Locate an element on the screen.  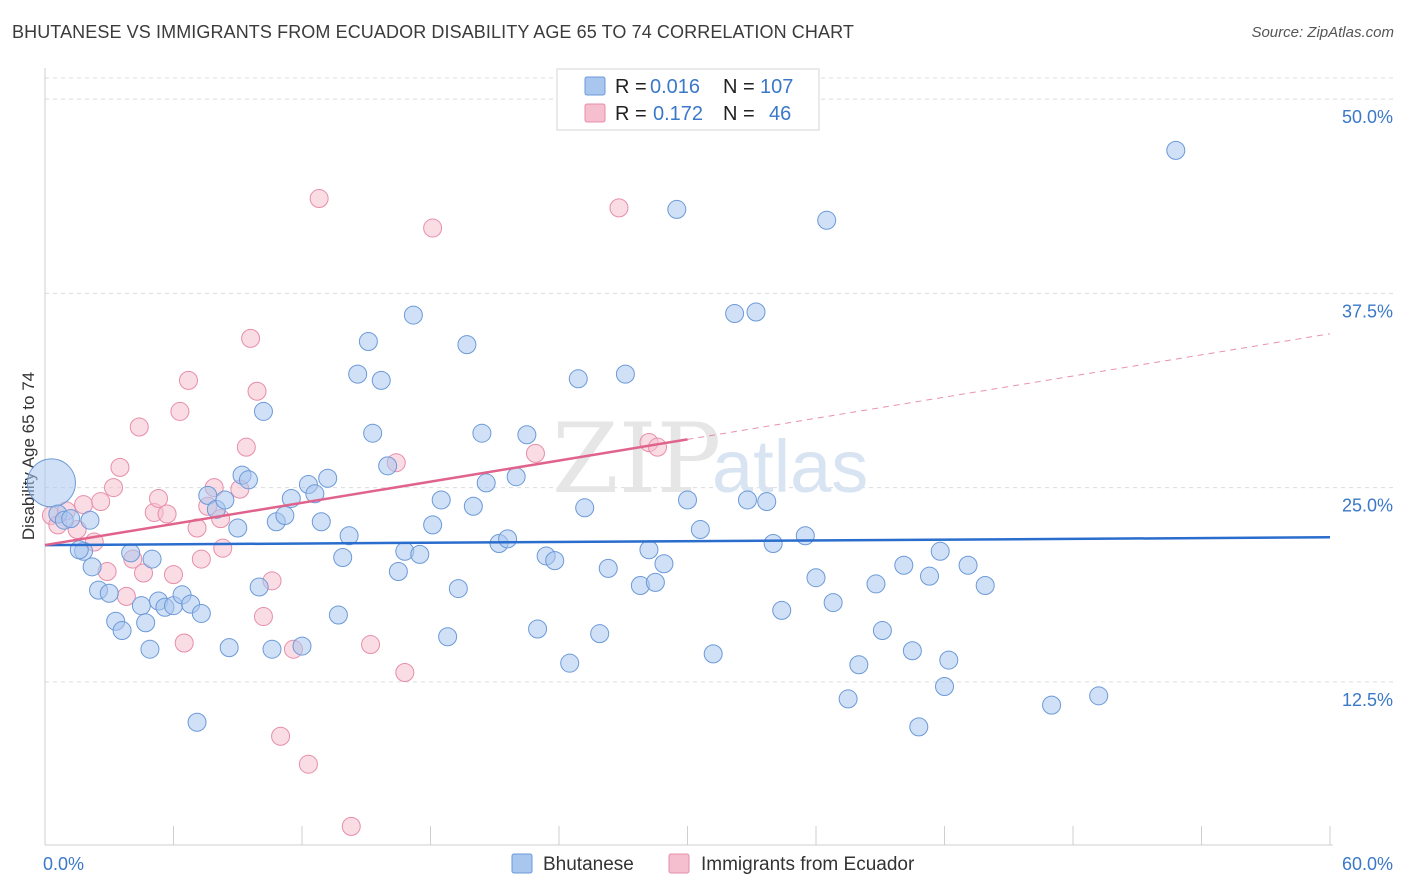
legend-r-label-2: R = is located at coordinates (631, 114).